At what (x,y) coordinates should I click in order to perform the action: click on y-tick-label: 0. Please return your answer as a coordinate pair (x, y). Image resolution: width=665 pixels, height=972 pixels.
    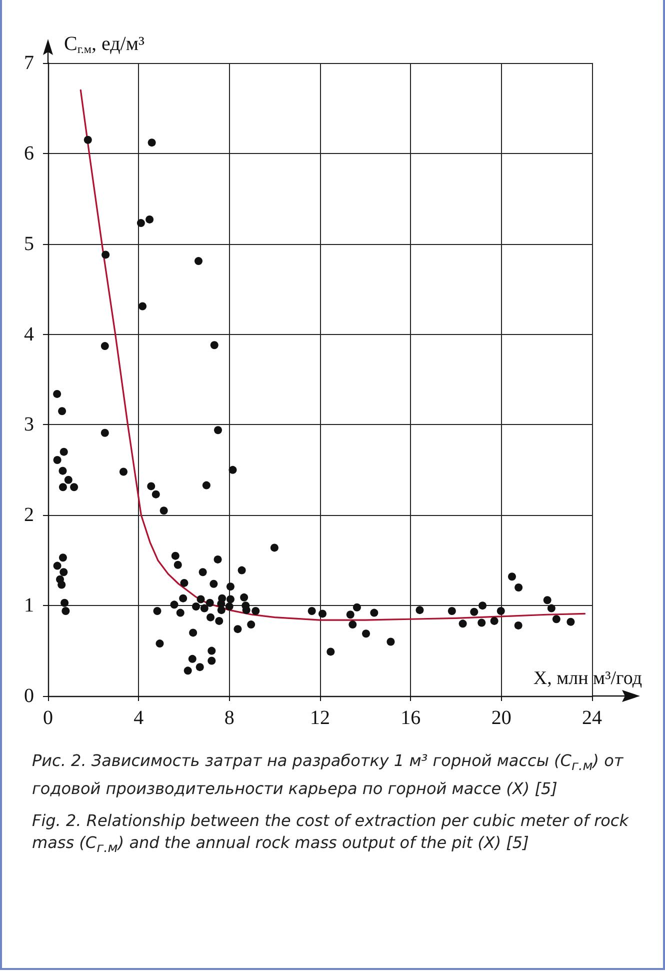
    Looking at the image, I should click on (29, 696).